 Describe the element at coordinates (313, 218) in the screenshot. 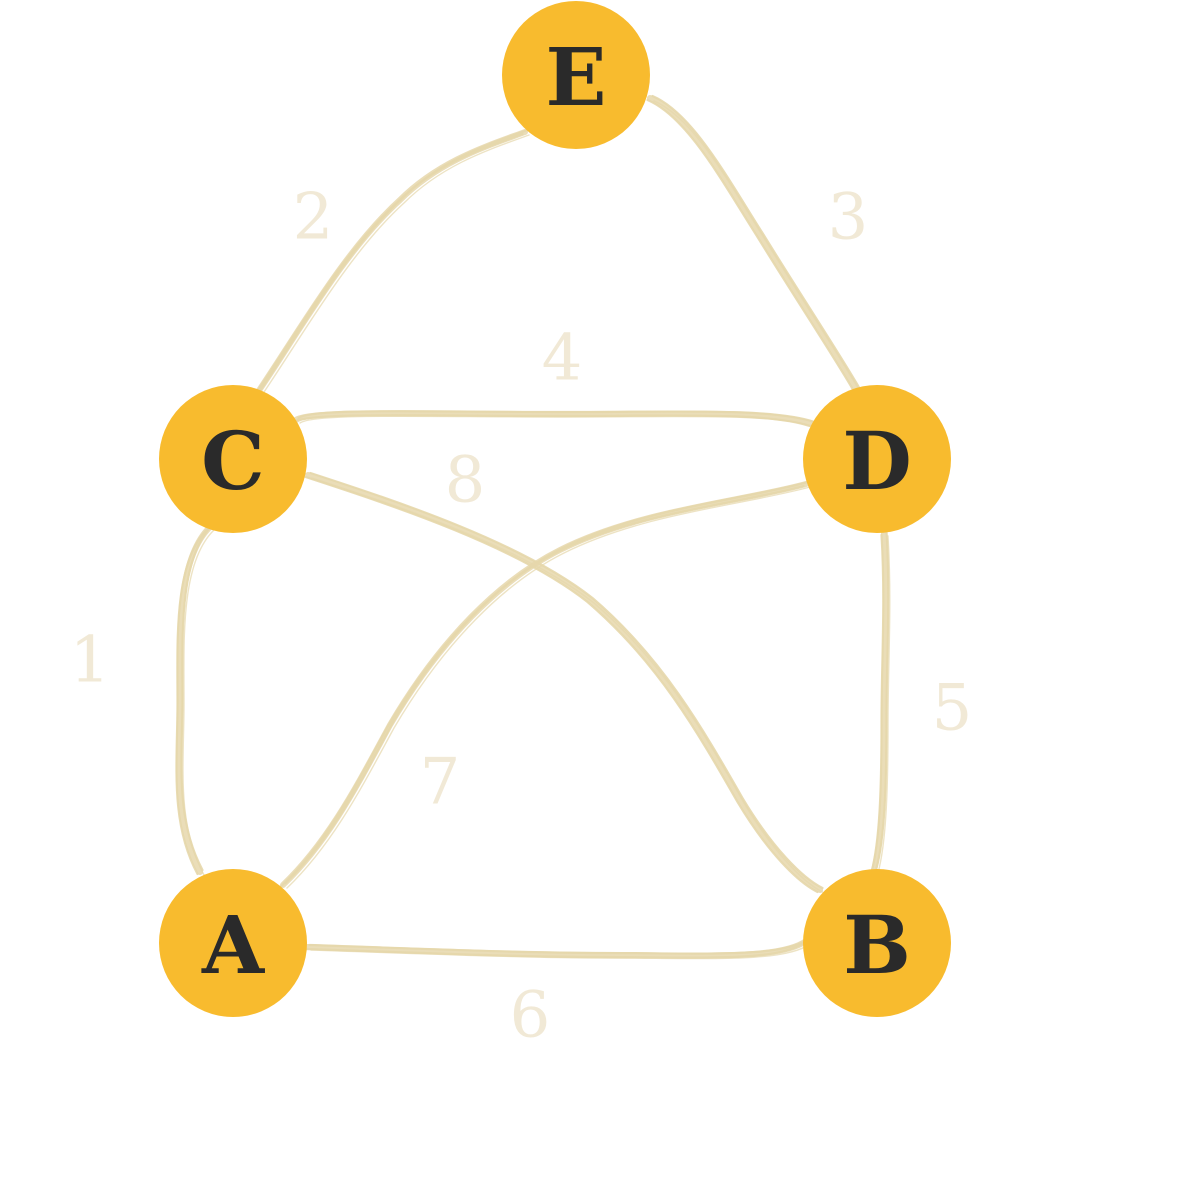

I see `edge-weight-label-c-e: 2` at that location.